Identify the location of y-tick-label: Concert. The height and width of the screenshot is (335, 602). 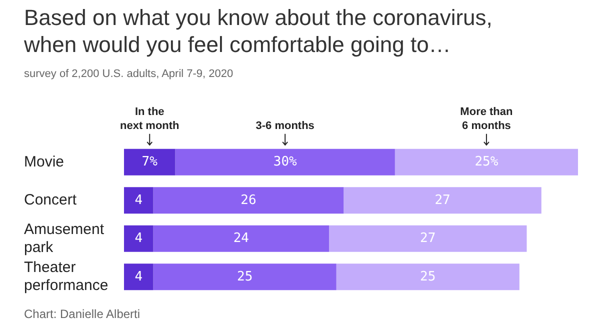
(51, 200).